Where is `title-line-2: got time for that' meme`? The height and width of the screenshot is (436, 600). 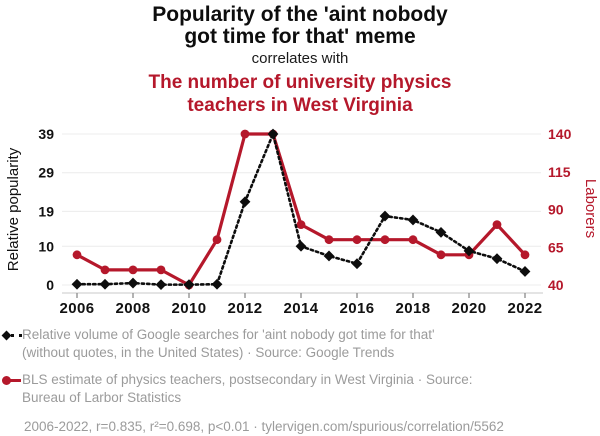
title-line-2: got time for that' meme is located at coordinates (300, 36).